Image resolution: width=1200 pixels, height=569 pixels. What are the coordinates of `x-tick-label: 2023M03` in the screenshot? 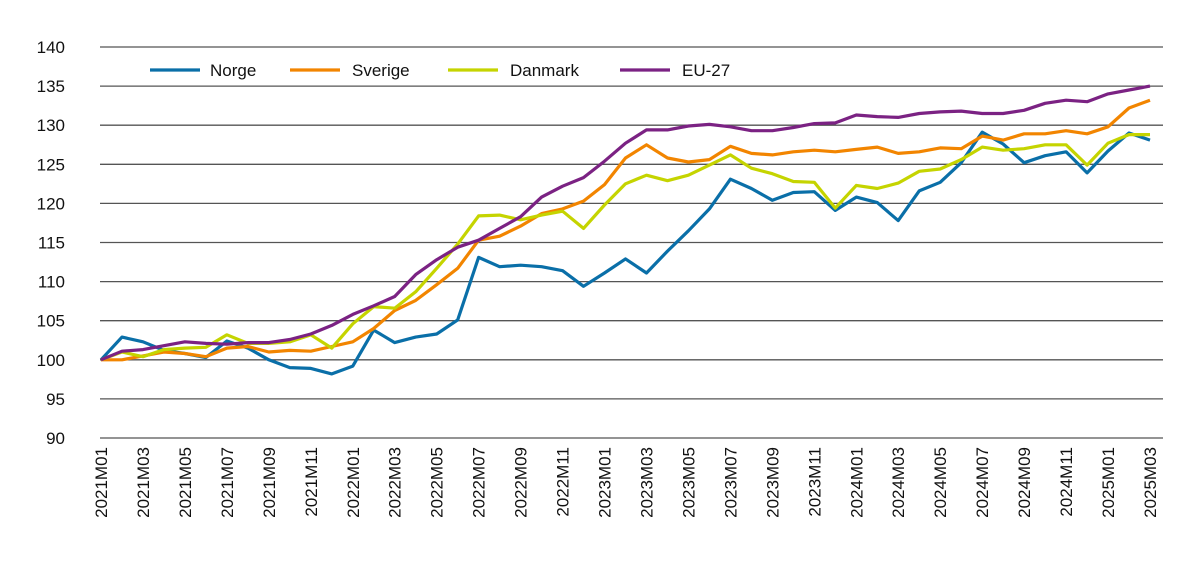 It's located at (646, 482).